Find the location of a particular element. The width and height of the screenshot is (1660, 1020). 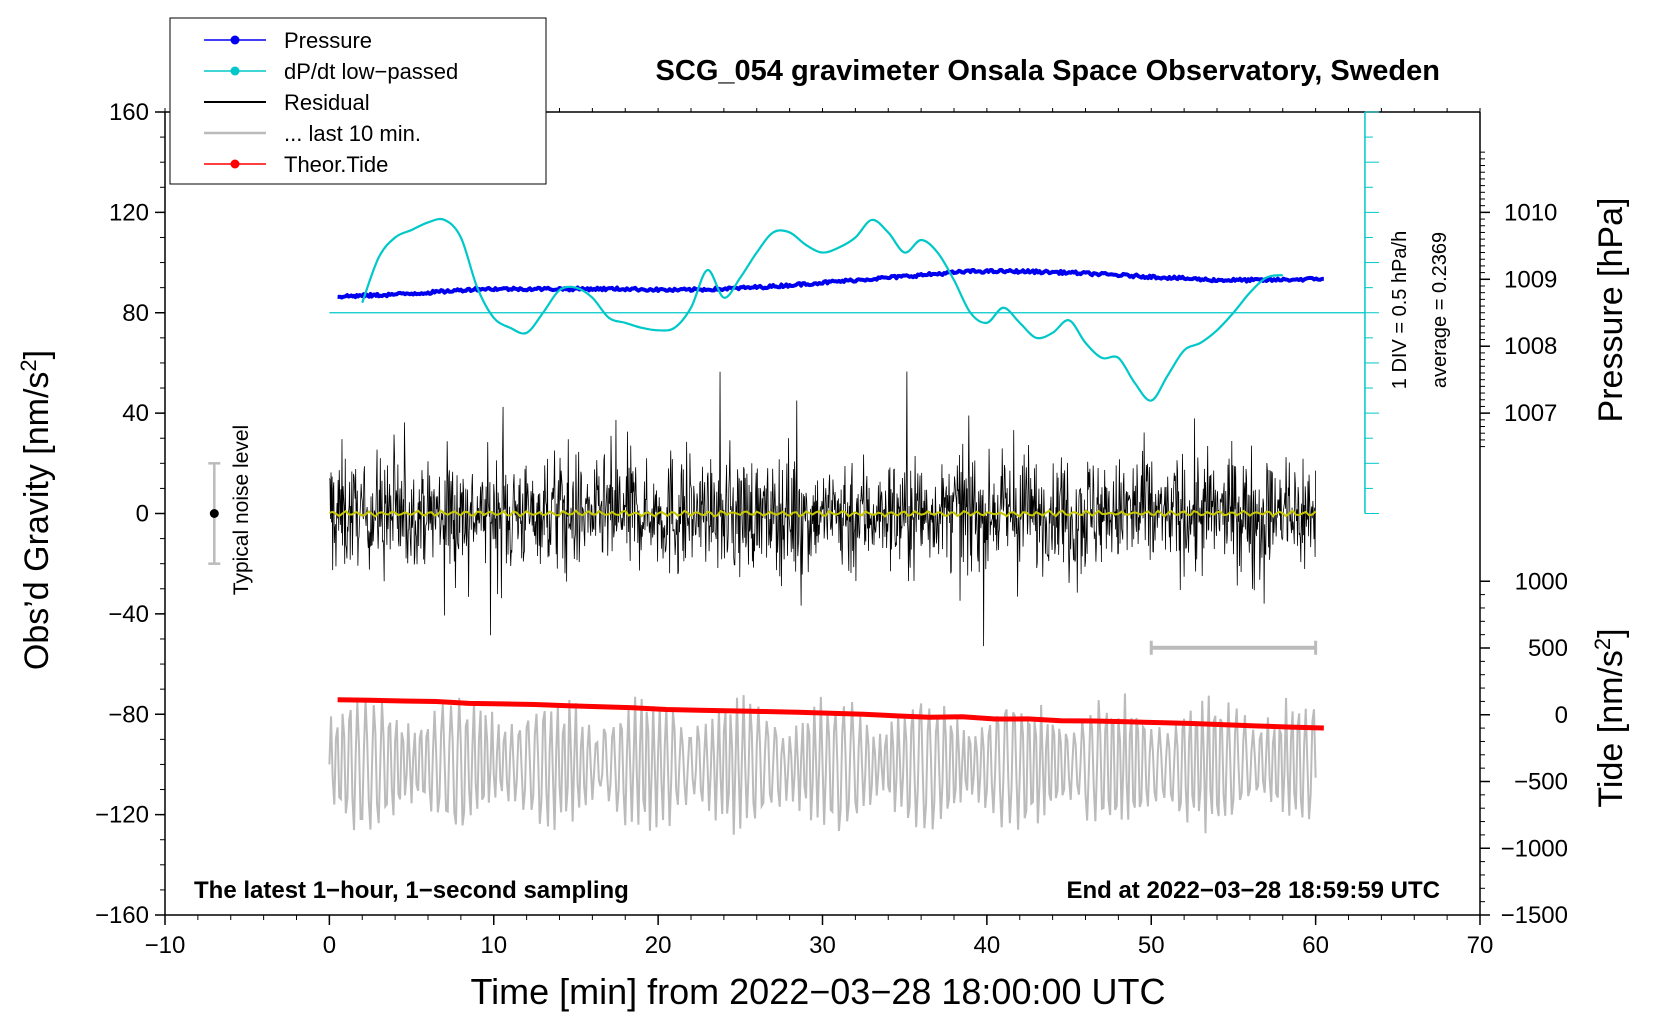

tide-axis-label: Tide [nm/s2] is located at coordinates (1610, 717).